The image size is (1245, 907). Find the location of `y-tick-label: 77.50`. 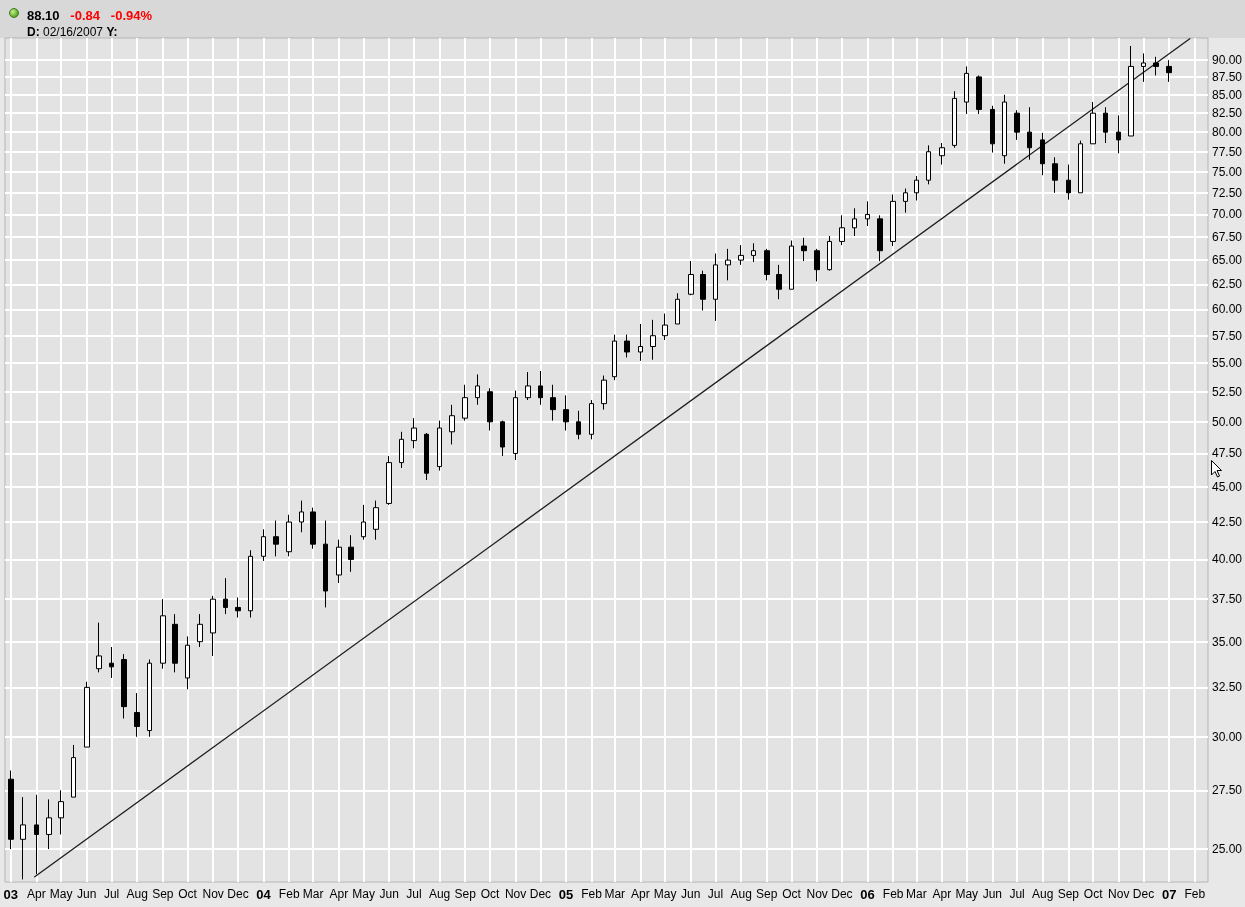

y-tick-label: 77.50 is located at coordinates (1227, 151).